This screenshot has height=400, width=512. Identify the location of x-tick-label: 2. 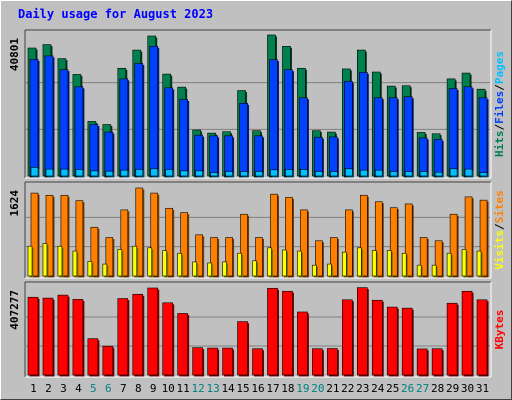
(48, 388).